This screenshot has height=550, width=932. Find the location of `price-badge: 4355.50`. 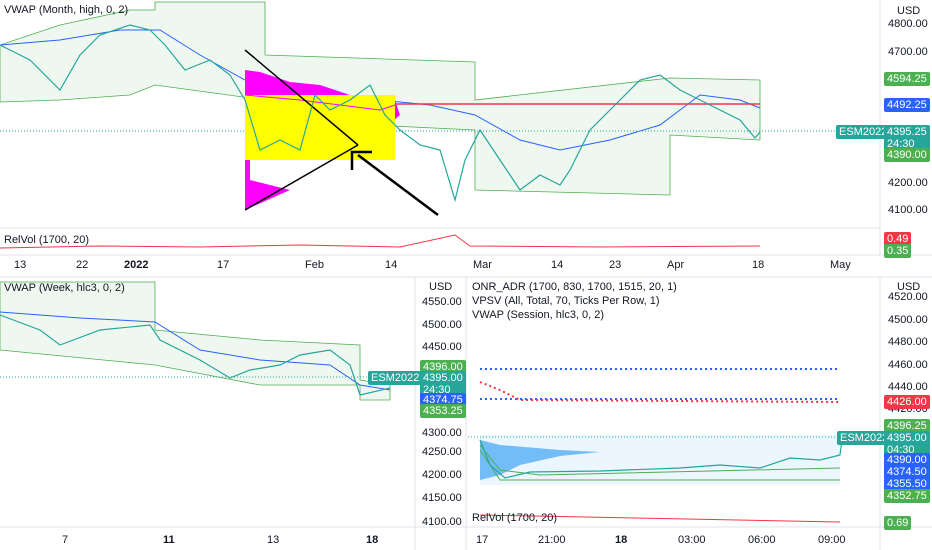

price-badge: 4355.50 is located at coordinates (907, 484).